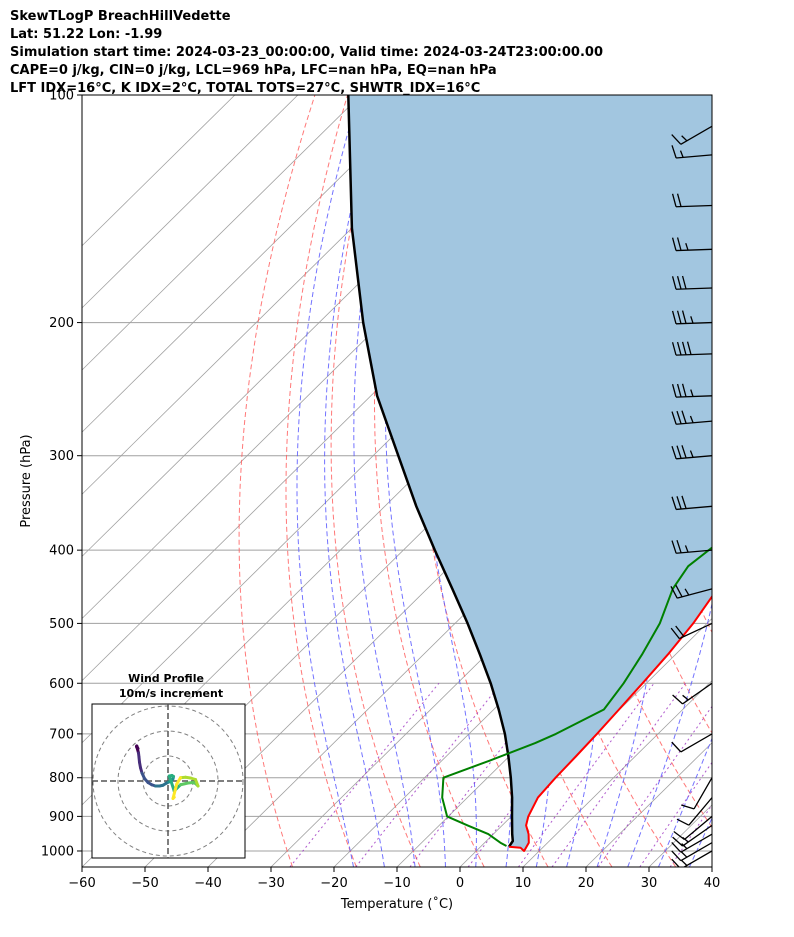 The height and width of the screenshot is (937, 794). Describe the element at coordinates (460, 883) in the screenshot. I see `x-tick-label: 0` at that location.